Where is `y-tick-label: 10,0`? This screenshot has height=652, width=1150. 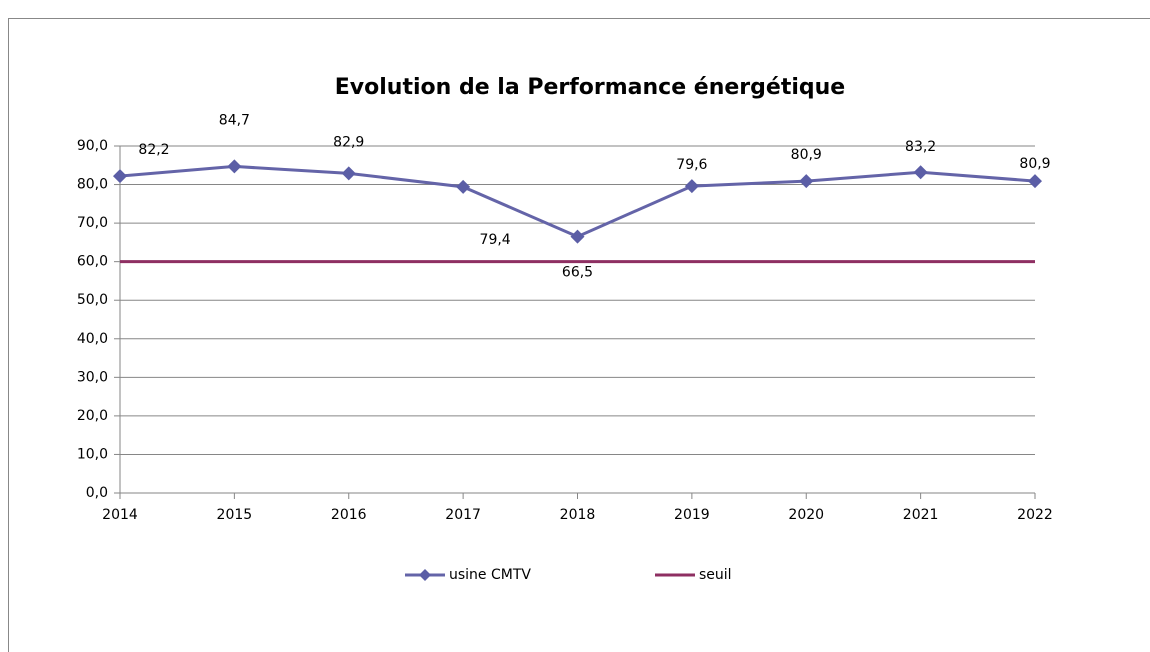 y-tick-label: 10,0 is located at coordinates (92, 454).